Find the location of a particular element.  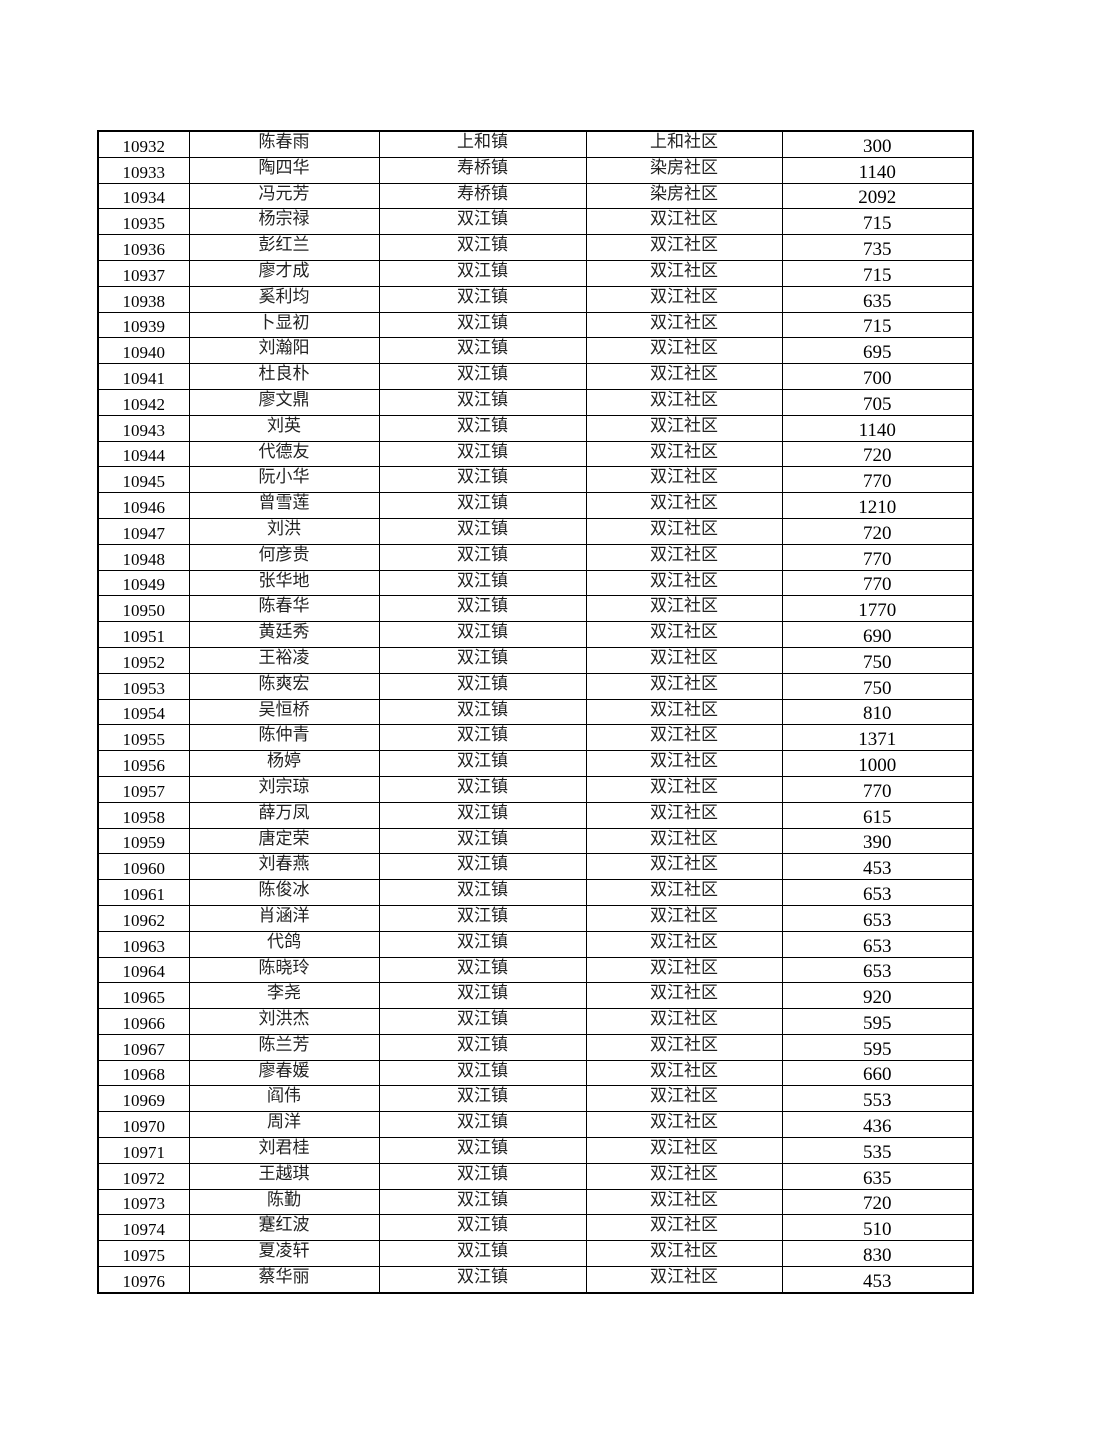

table-cell: 奚利均 is located at coordinates (284, 299).